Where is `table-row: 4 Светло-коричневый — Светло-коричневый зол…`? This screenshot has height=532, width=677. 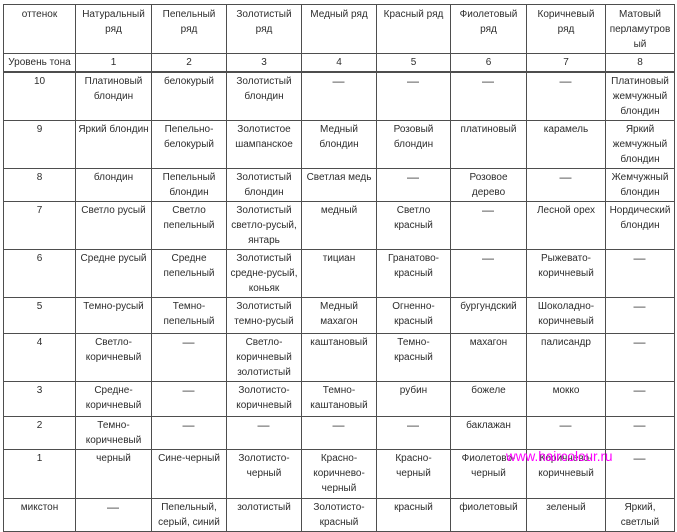
table-row: 4 Светло-коричневый — Светло-коричневый зол… is located at coordinates (339, 357).